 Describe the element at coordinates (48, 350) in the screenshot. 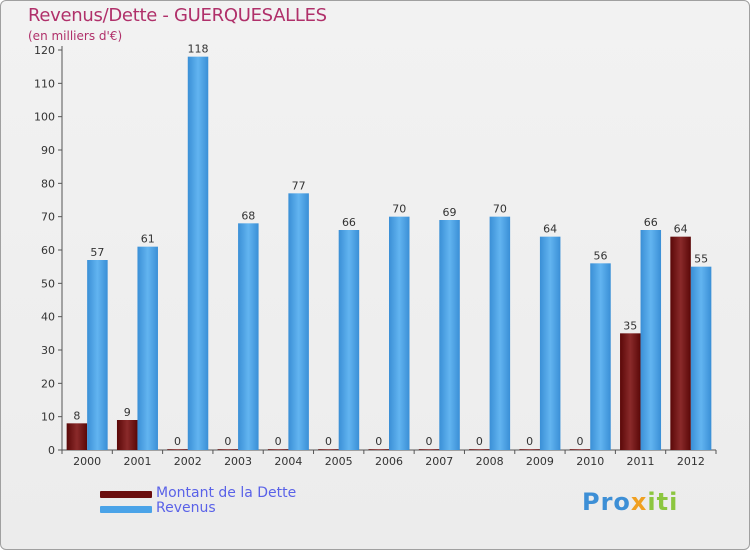

I see `y-tick-label: 30` at that location.